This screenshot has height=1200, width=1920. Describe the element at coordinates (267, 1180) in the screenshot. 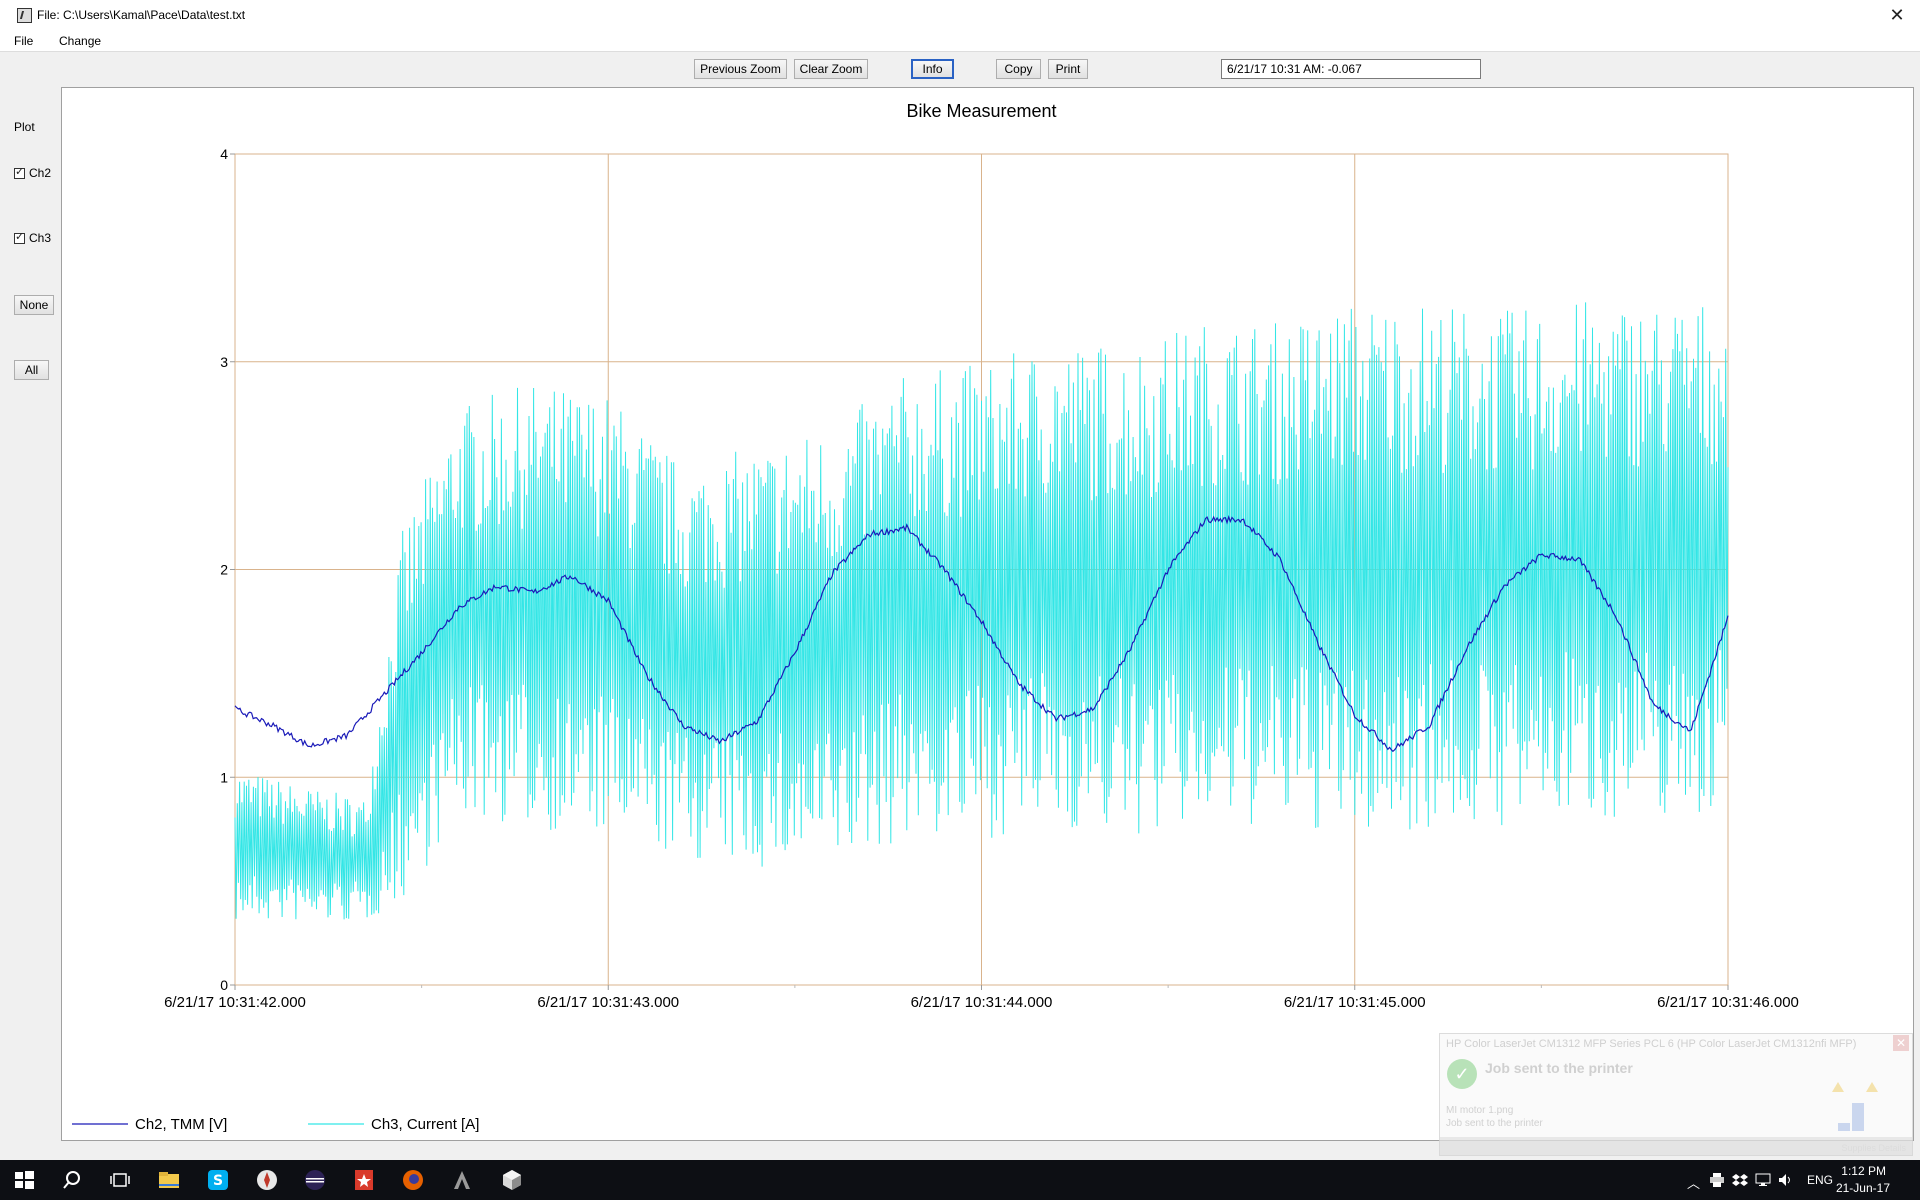

I see `compass-app-icon` at that location.